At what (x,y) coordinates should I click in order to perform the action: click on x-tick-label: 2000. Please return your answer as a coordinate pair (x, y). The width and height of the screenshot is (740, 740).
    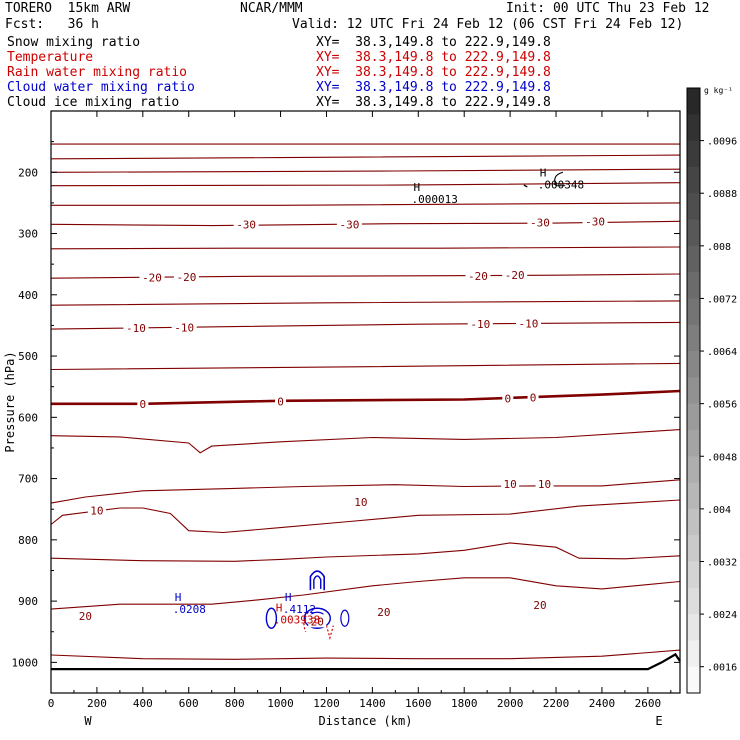
    Looking at the image, I should click on (510, 703).